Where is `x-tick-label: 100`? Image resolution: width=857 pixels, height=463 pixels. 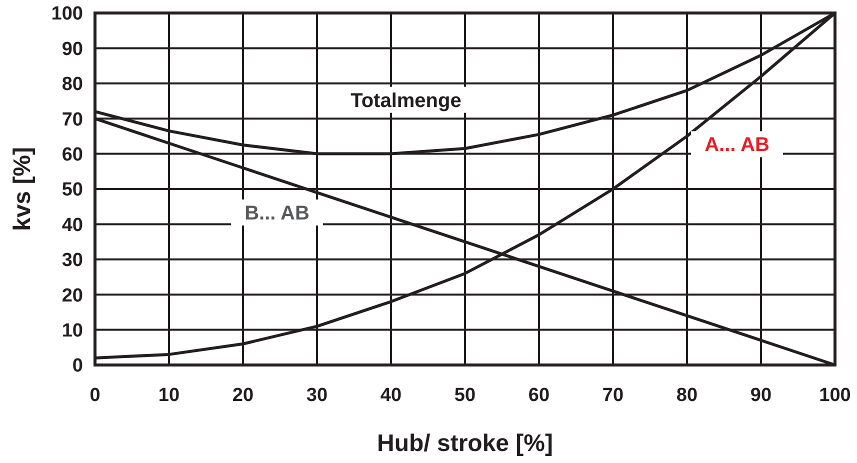
x-tick-label: 100 is located at coordinates (835, 395).